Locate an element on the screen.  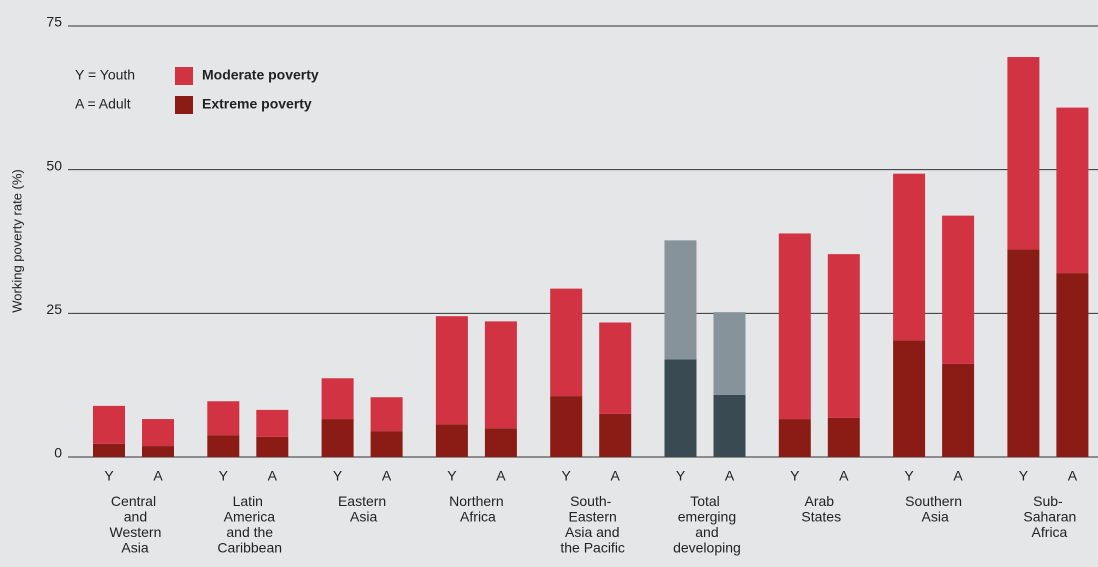
x-tick-label: Eastern Asia is located at coordinates (362, 509).